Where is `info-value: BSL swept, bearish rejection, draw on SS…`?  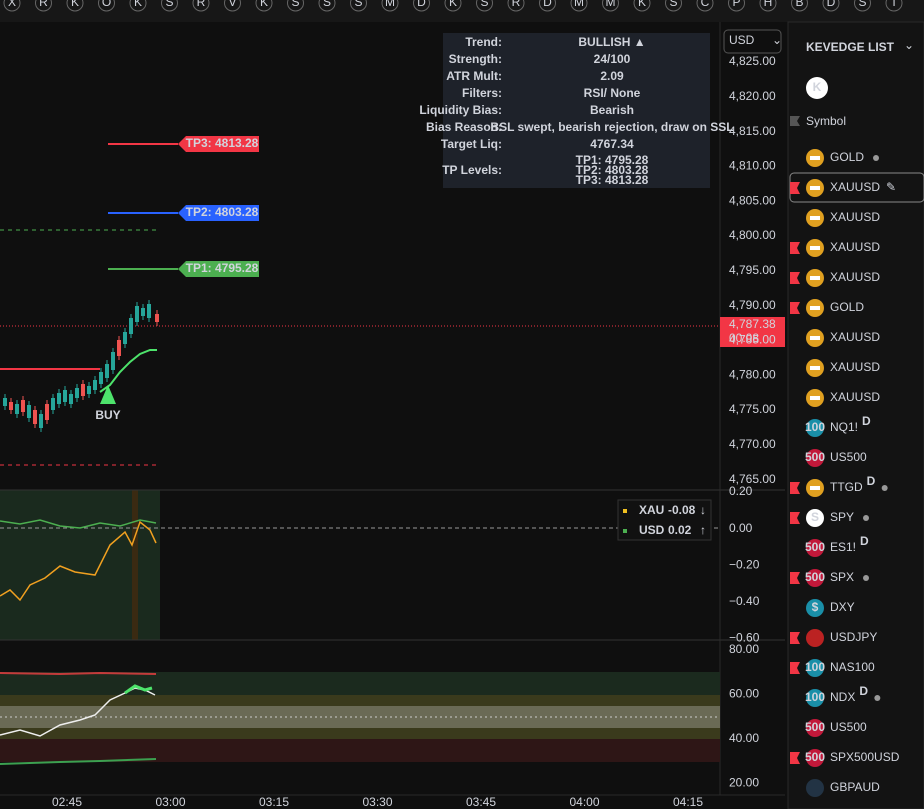
info-value: BSL swept, bearish rejection, draw on SS… is located at coordinates (611, 127).